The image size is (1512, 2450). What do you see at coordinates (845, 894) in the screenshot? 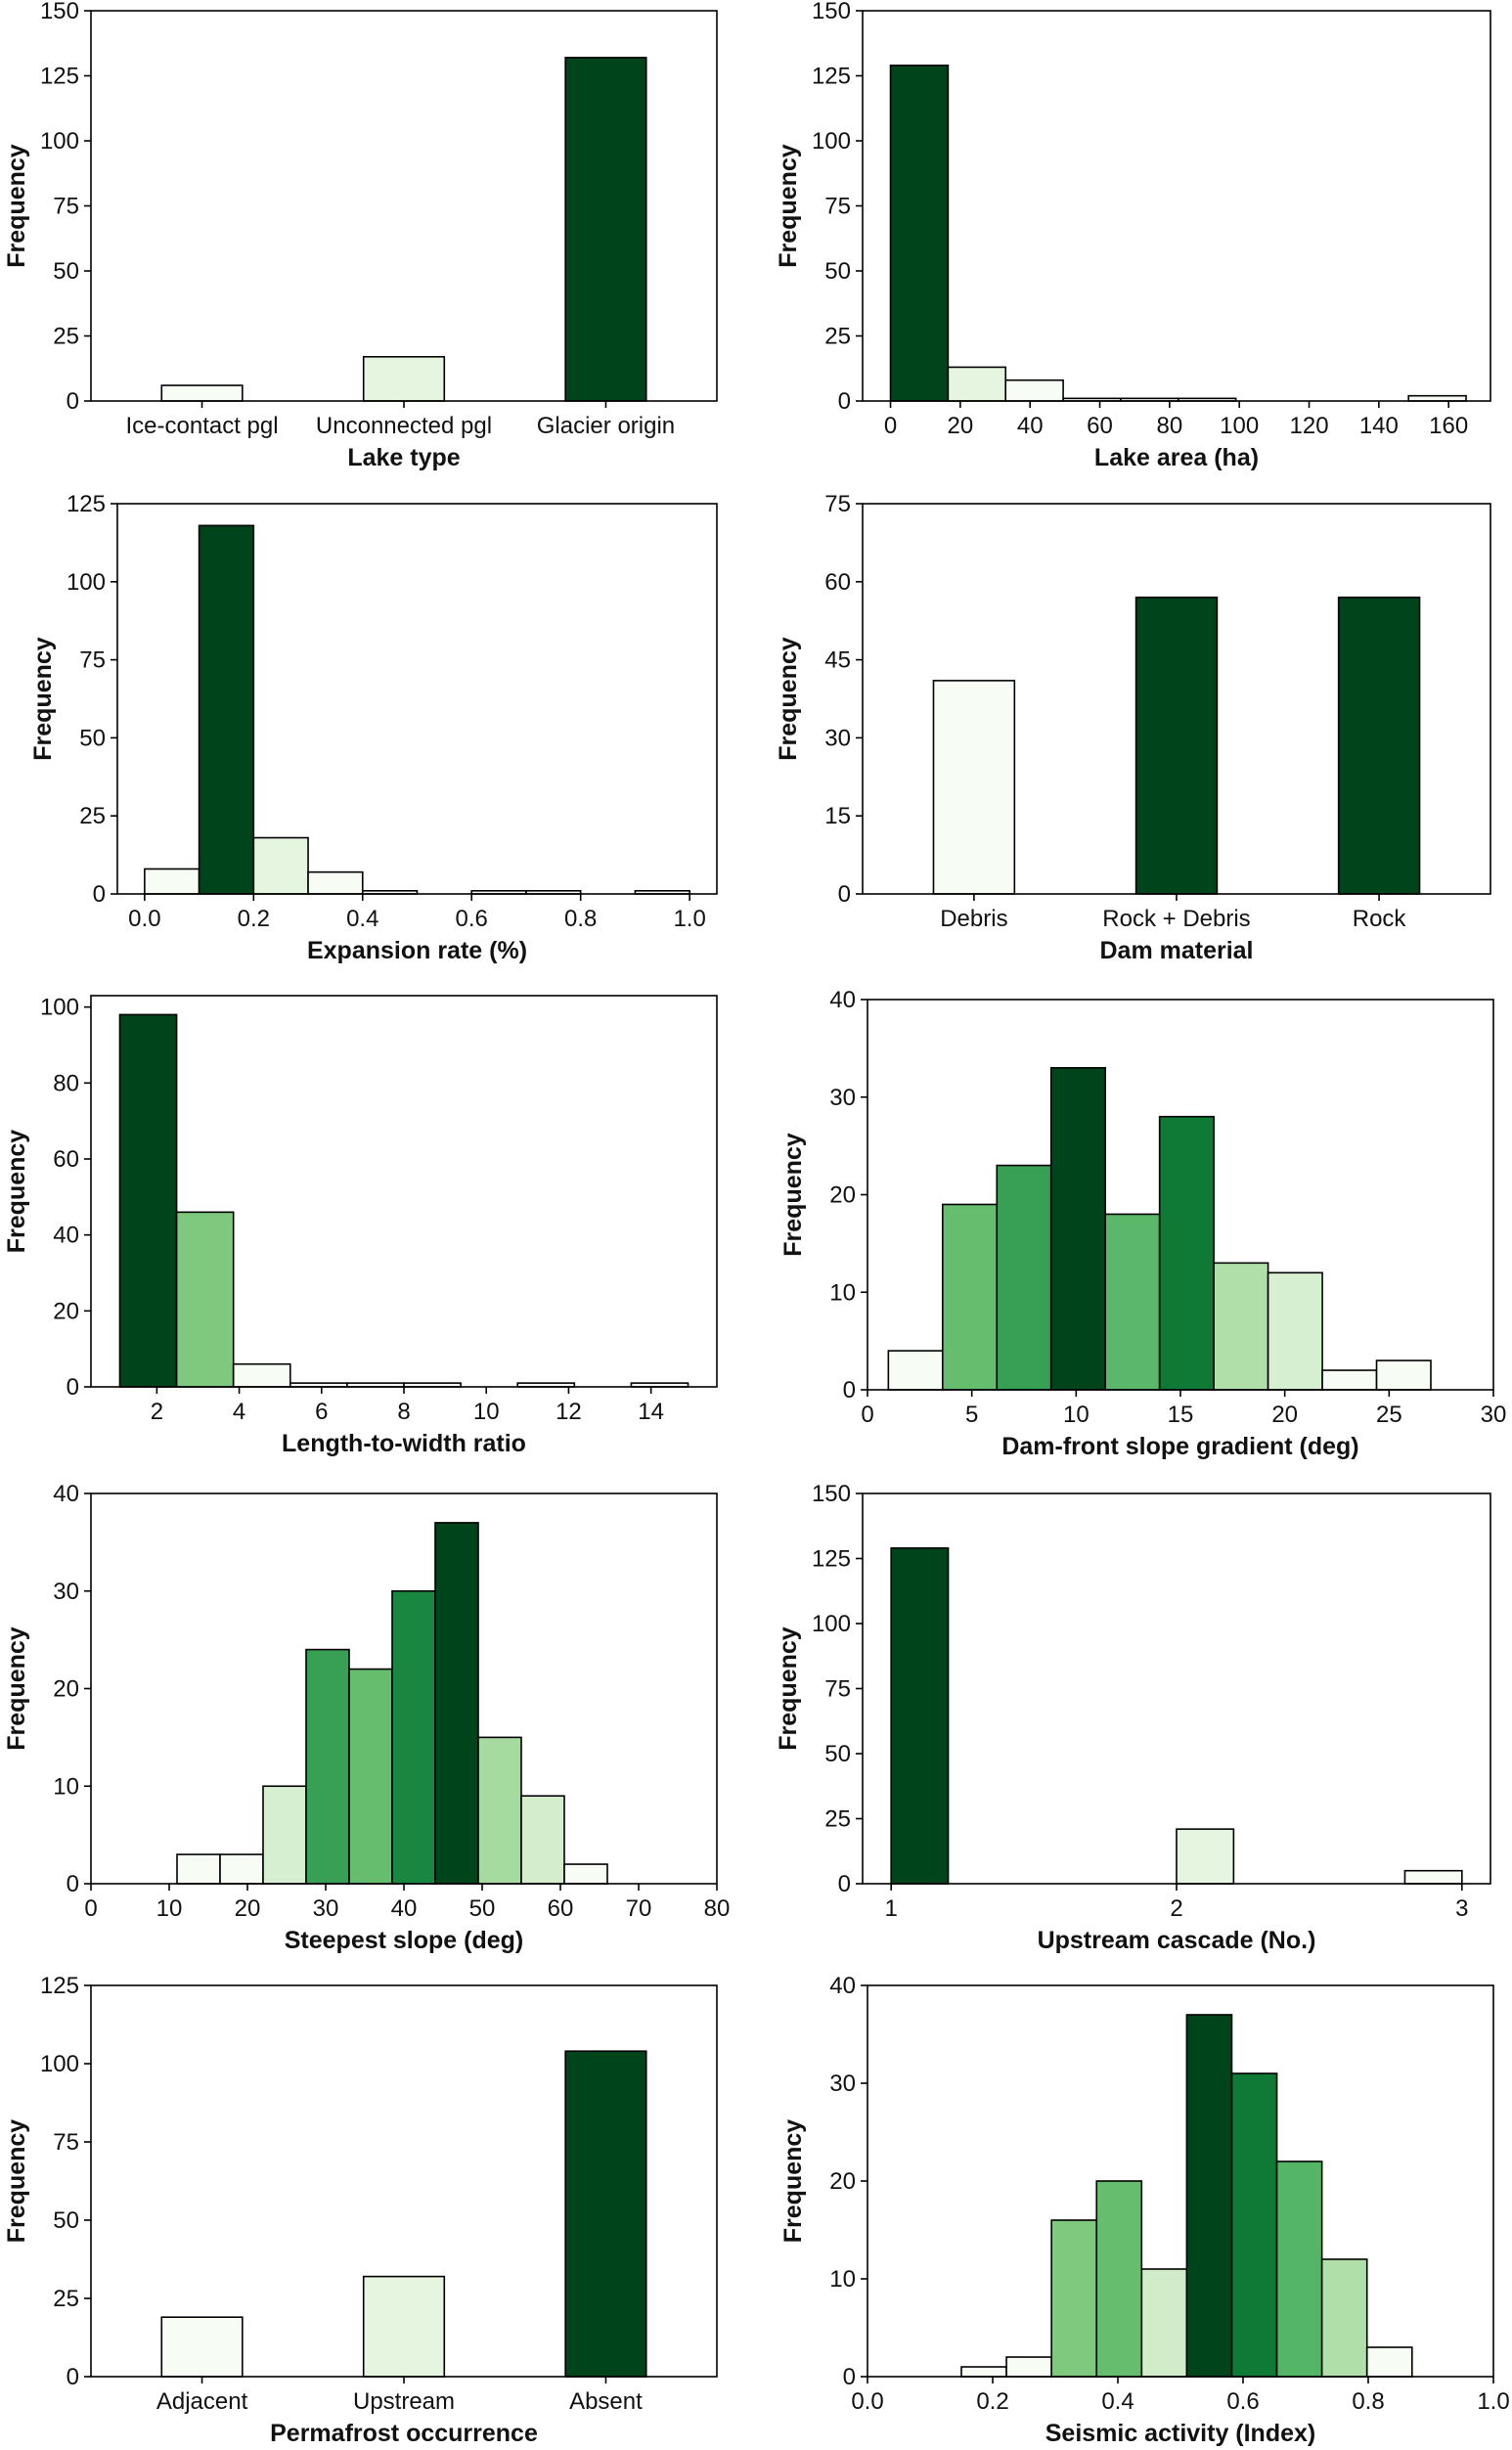
I see `y-tick-label-dam-material-0: 0` at bounding box center [845, 894].